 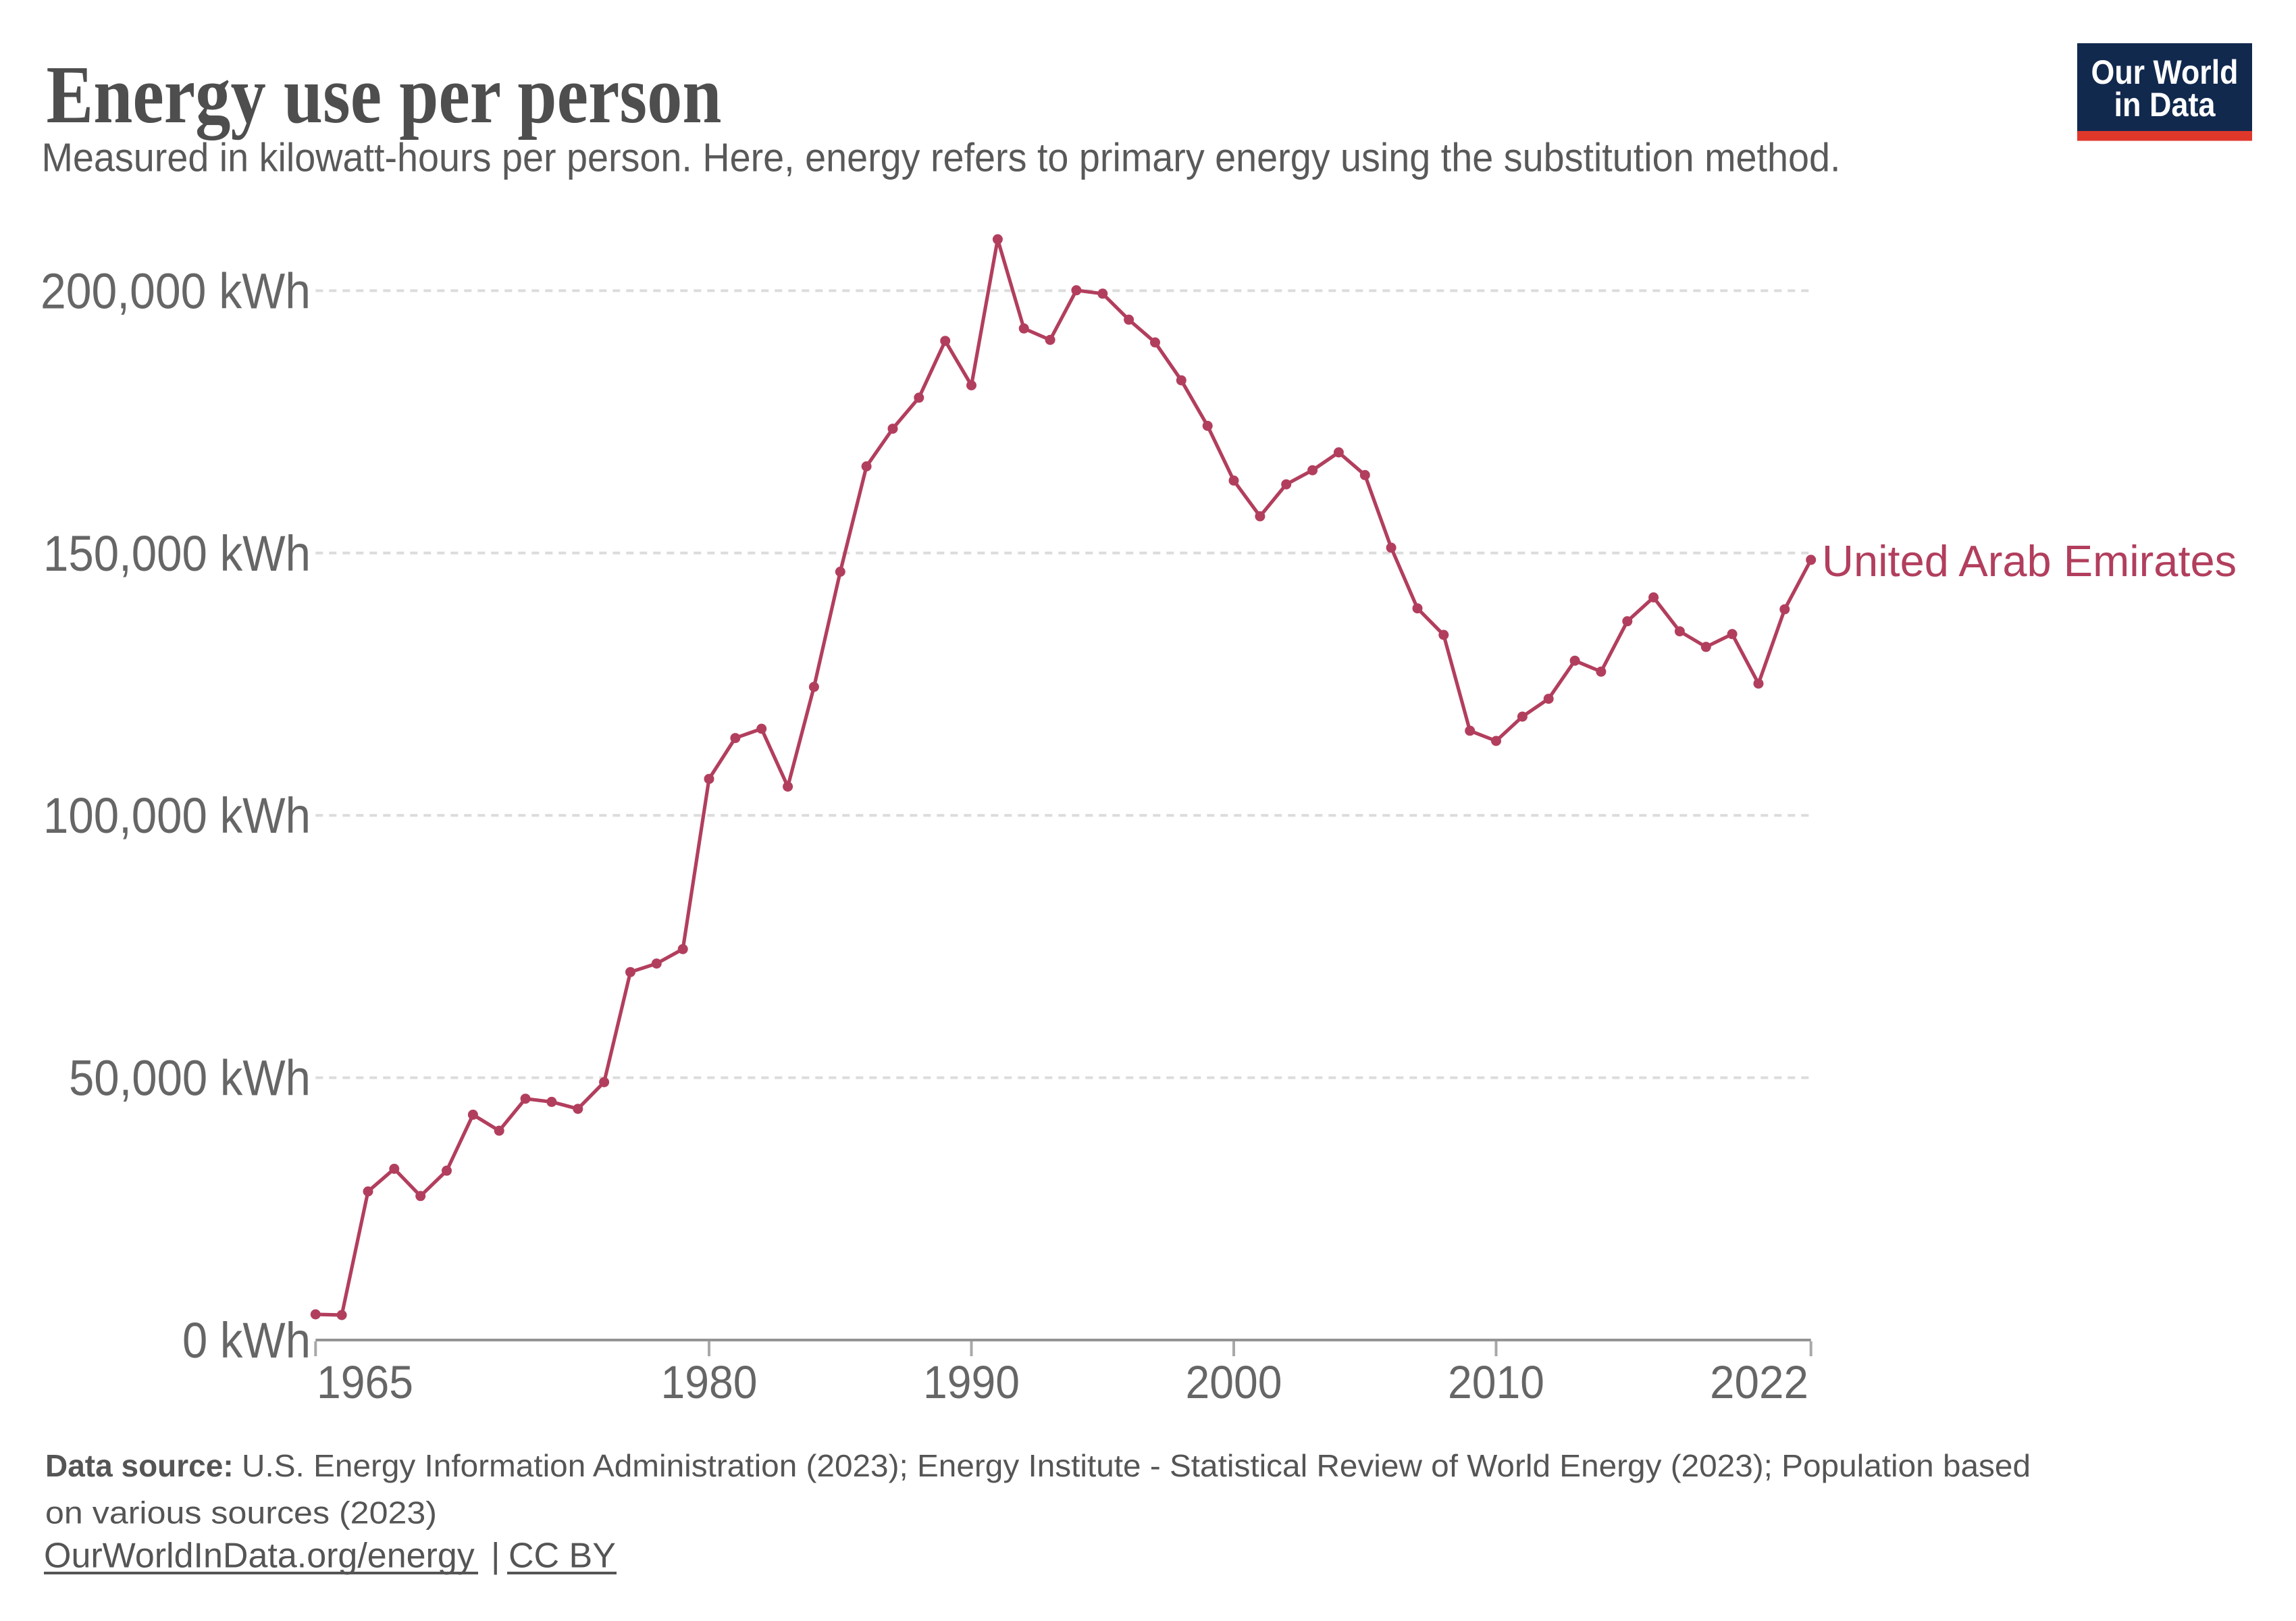 I want to click on svg-text: CC BY, so click(x=562, y=1555).